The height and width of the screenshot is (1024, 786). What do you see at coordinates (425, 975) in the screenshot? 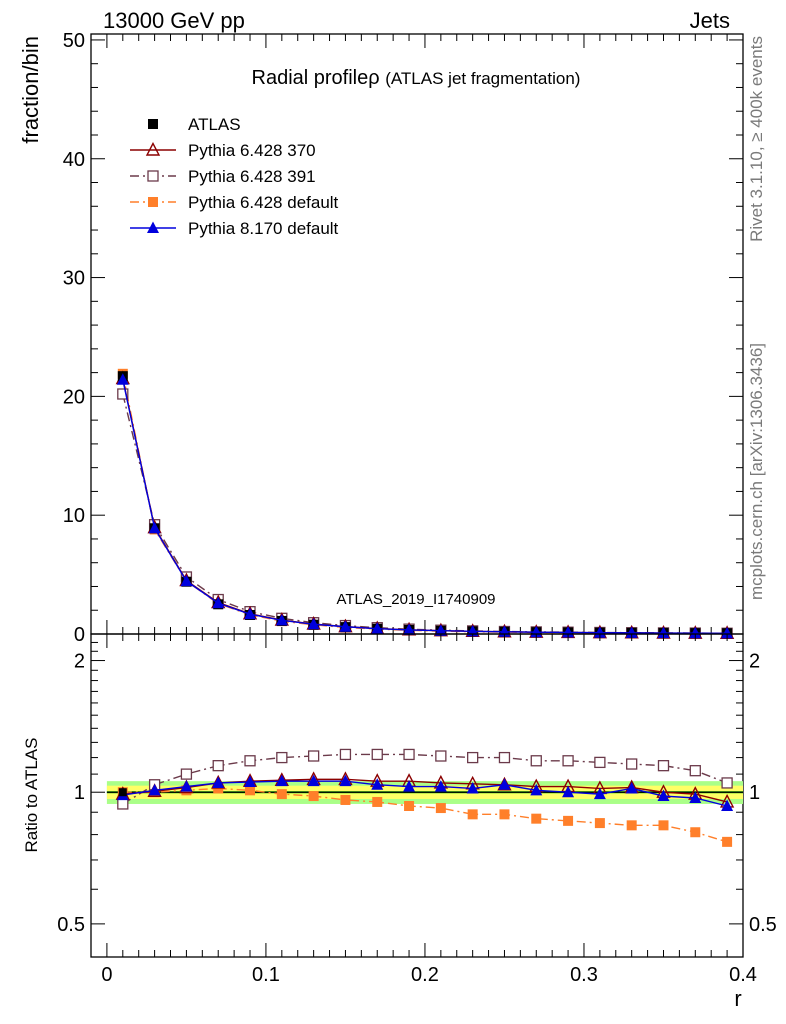
I see `x-tick-label: 0.2` at bounding box center [425, 975].